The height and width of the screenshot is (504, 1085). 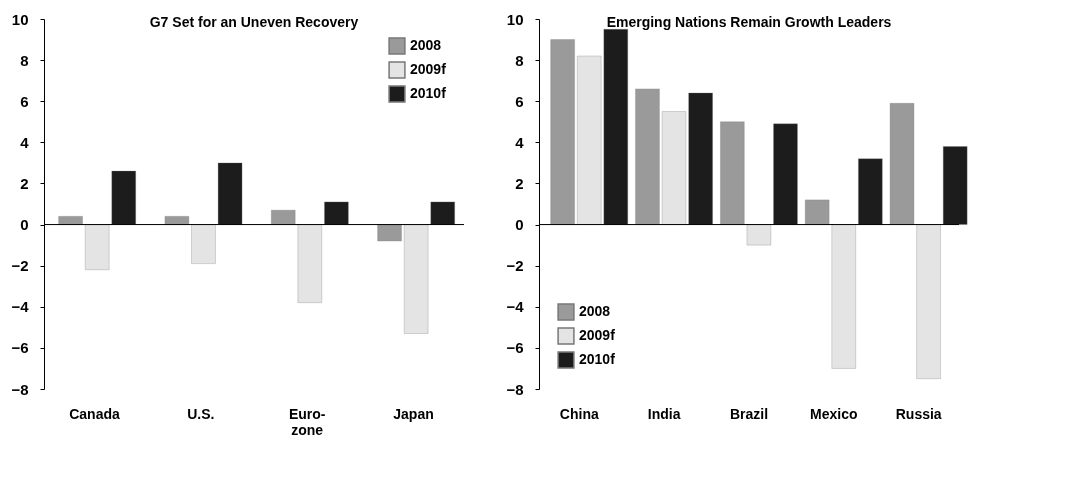 I want to click on chart-title: G7 Set for an Uneven Recovery, so click(x=254, y=22).